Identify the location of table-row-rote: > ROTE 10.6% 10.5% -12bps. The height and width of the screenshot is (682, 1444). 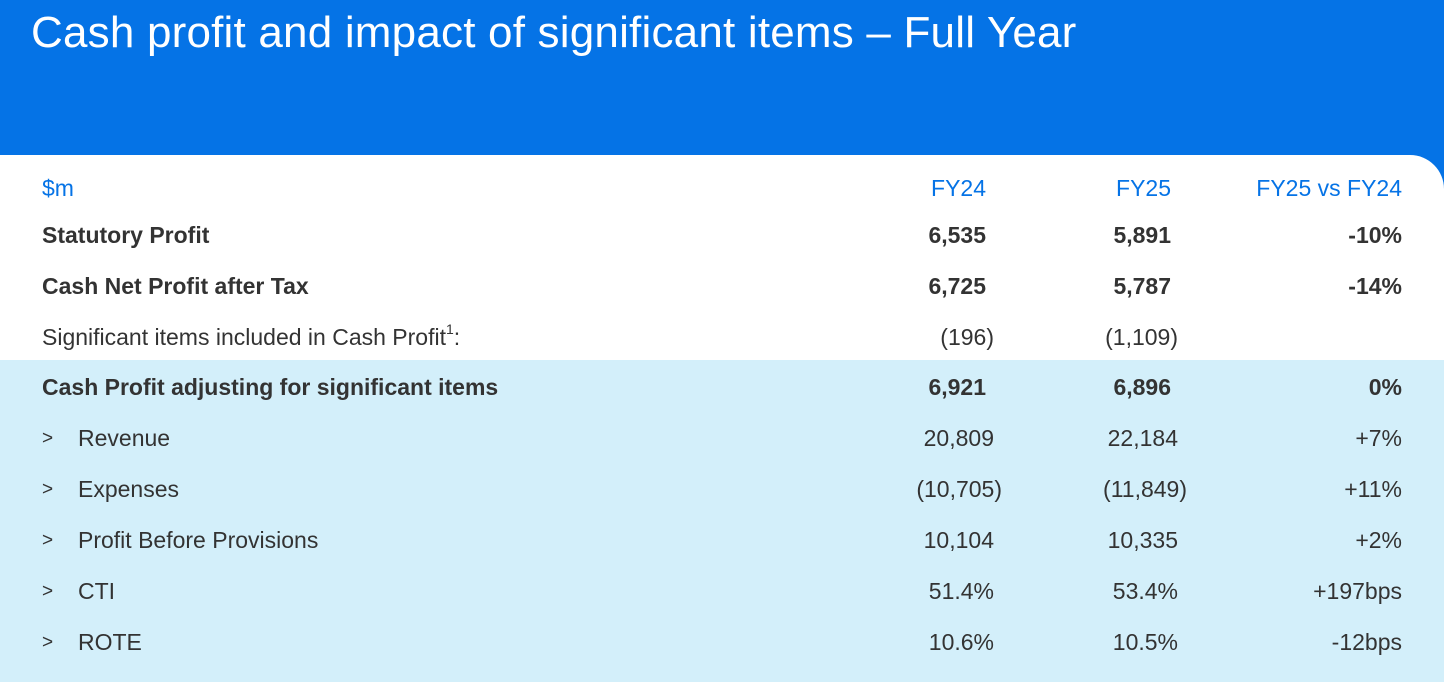
(722, 642).